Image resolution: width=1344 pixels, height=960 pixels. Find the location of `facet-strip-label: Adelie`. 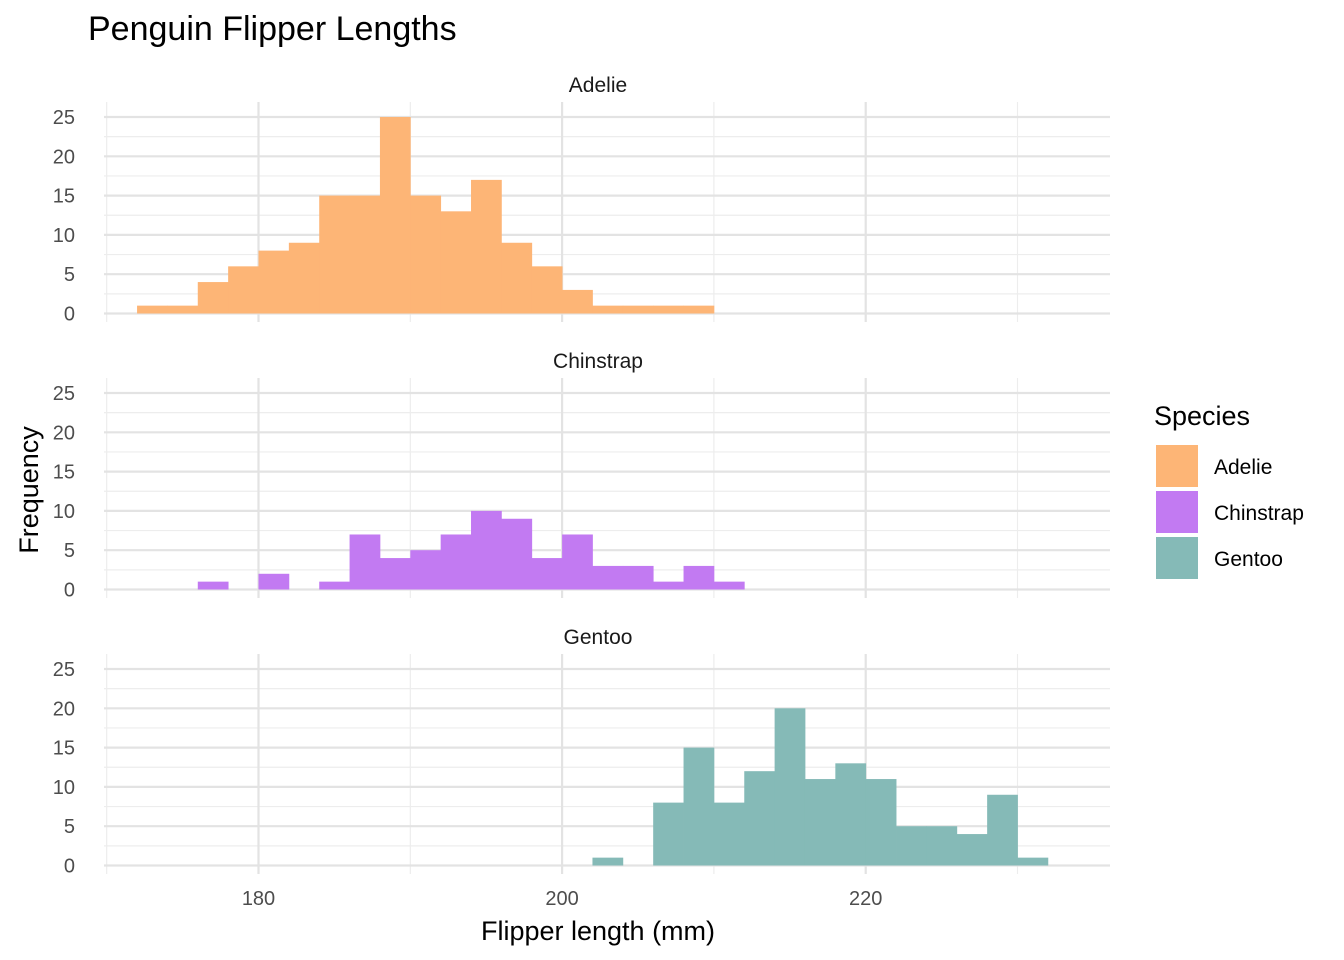

facet-strip-label: Adelie is located at coordinates (598, 85).